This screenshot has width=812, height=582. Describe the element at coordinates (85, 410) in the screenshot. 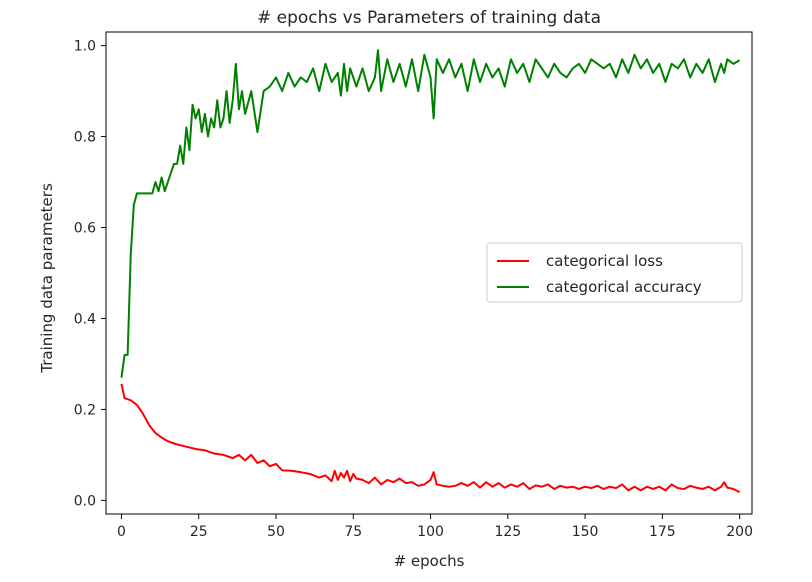

I see `y-tick-label: 0.2` at that location.